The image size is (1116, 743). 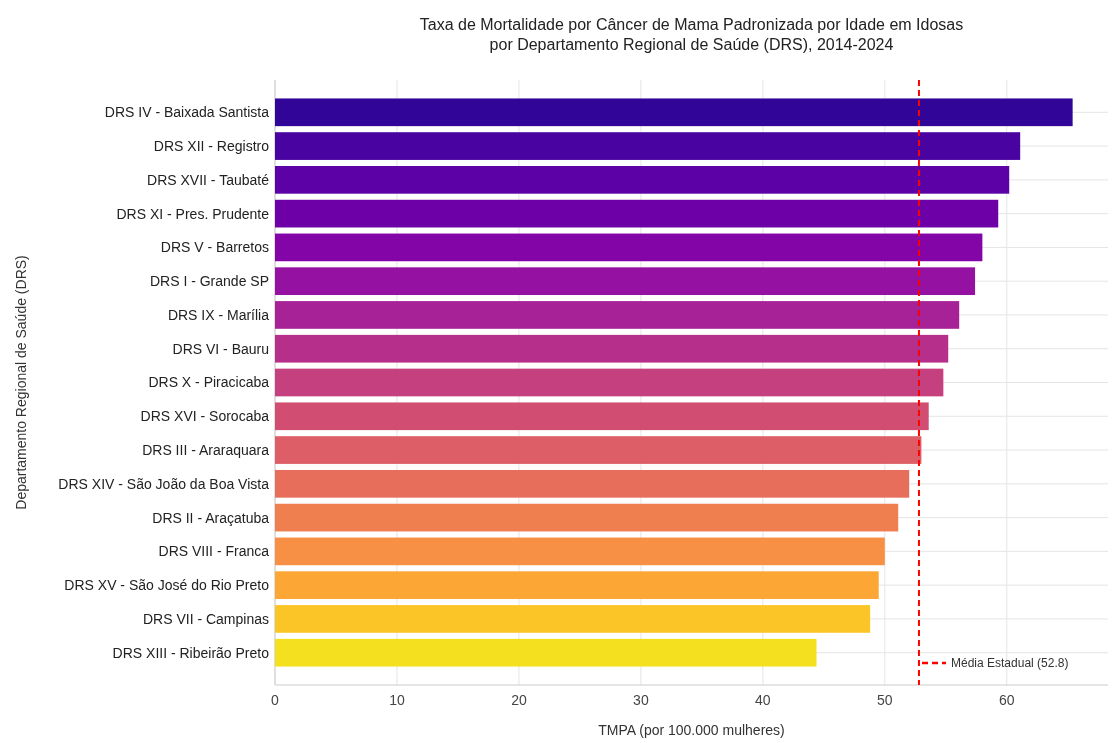 What do you see at coordinates (209, 382) in the screenshot?
I see `y-tick-label: DRS X - Piracicaba` at bounding box center [209, 382].